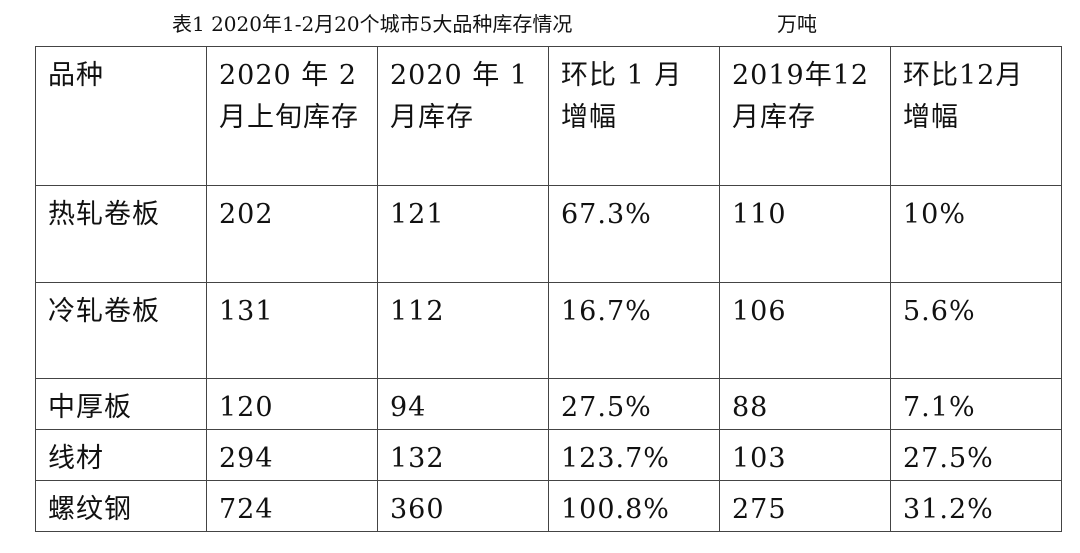  What do you see at coordinates (292, 455) in the screenshot?
I see `table-cell: 294` at bounding box center [292, 455].